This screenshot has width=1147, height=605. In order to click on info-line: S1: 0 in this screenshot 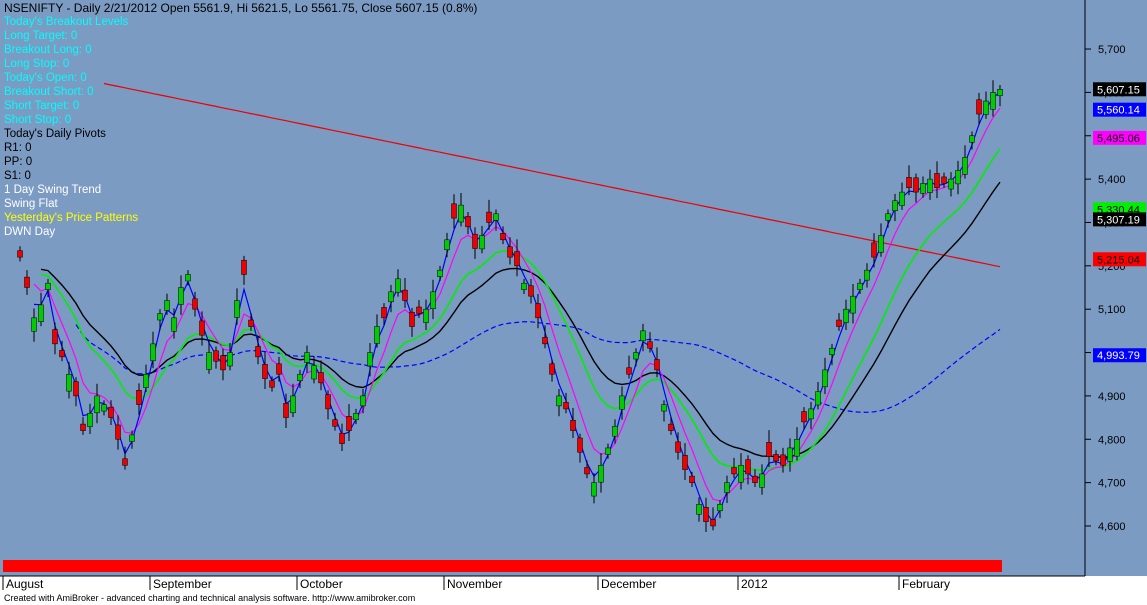, I will do `click(17, 176)`.